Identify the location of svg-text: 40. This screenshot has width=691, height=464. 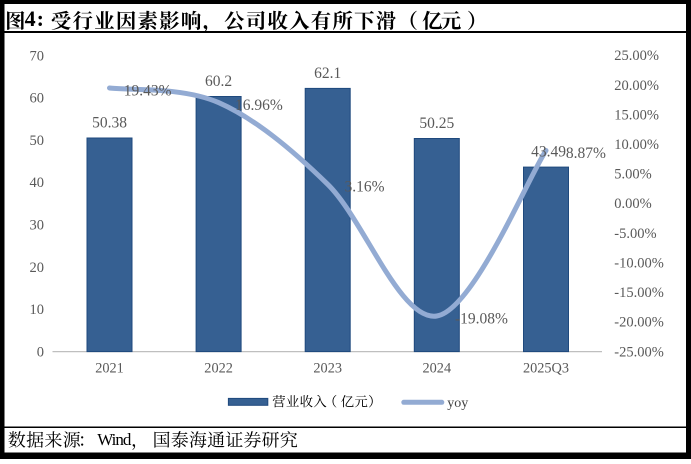
(37, 183).